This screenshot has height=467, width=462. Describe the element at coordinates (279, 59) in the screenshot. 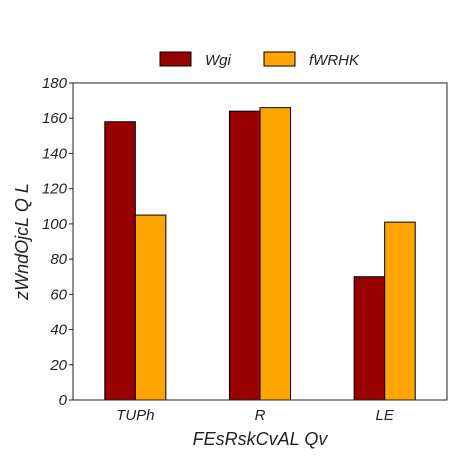

I see `legend-swatch-fWRHK` at that location.